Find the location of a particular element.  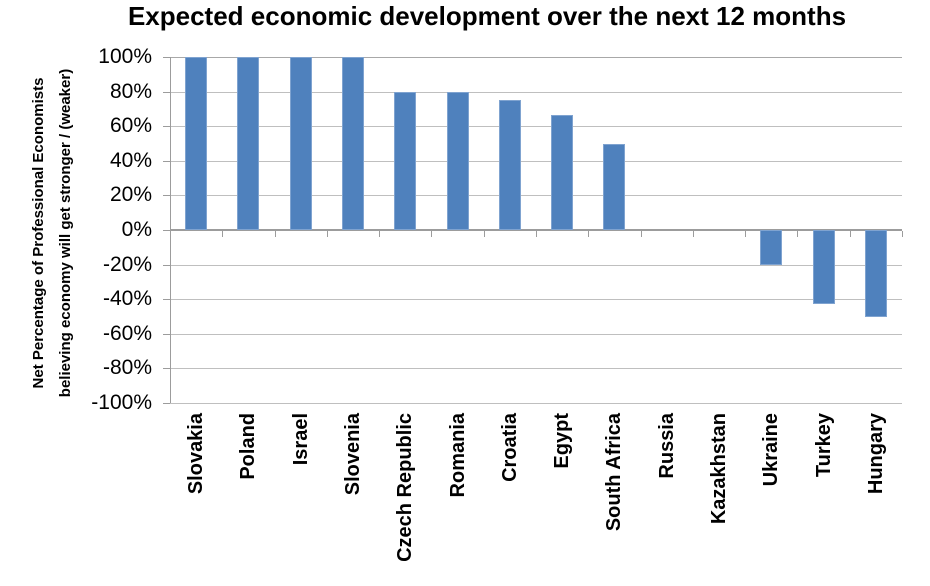

bar-turkey is located at coordinates (823, 267).